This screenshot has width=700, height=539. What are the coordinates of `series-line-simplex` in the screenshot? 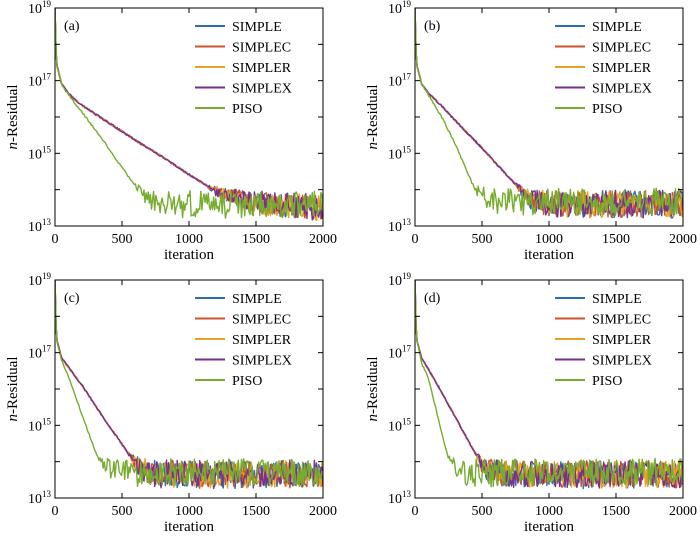 It's located at (549, 384).